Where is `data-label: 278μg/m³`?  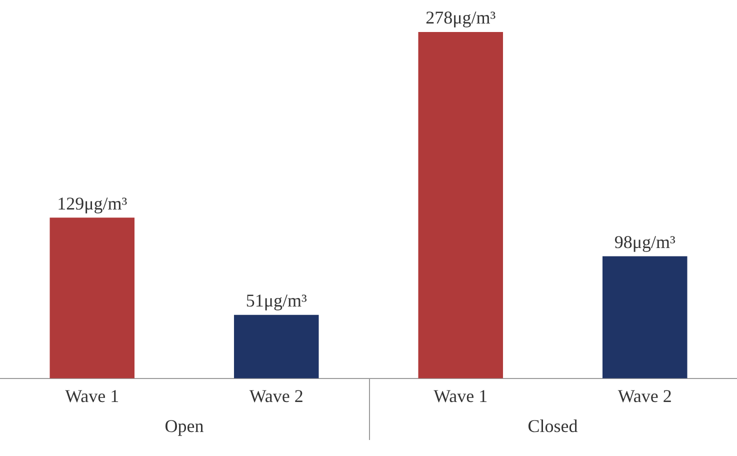 data-label: 278μg/m³ is located at coordinates (461, 18).